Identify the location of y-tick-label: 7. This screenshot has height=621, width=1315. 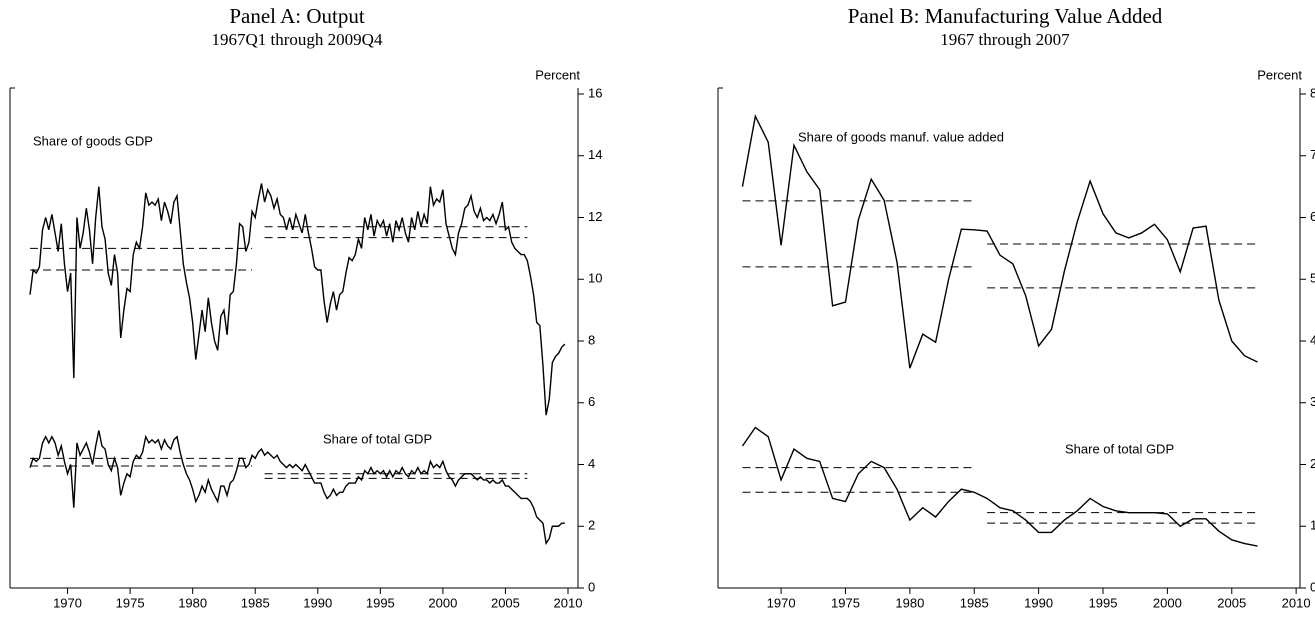
(1312, 154).